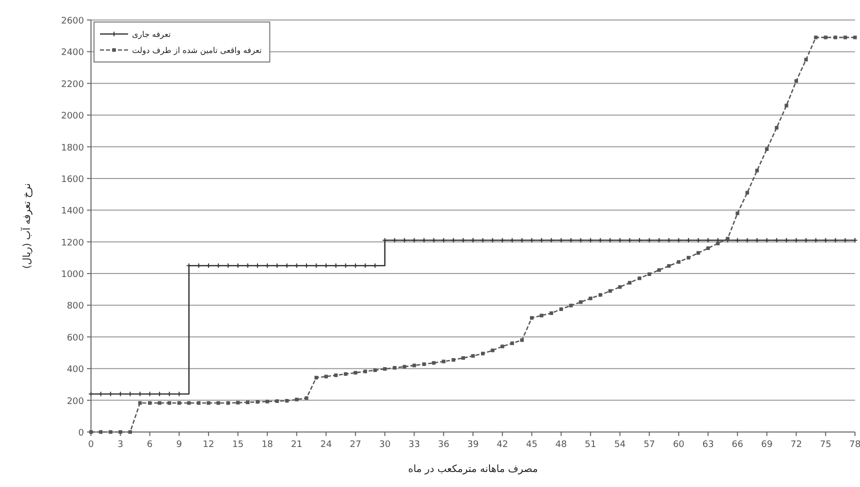 This screenshot has height=487, width=860. What do you see at coordinates (708, 445) in the screenshot?
I see `x-tick-label: 63` at bounding box center [708, 445].